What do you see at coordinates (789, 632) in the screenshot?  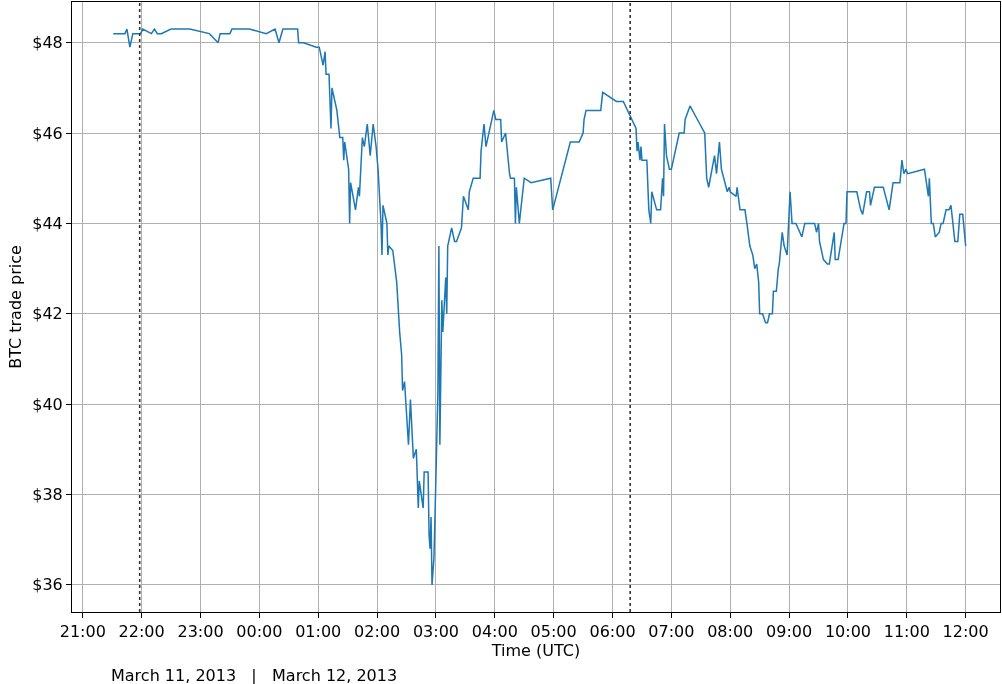 I see `x-tick-label: 09:00` at bounding box center [789, 632].